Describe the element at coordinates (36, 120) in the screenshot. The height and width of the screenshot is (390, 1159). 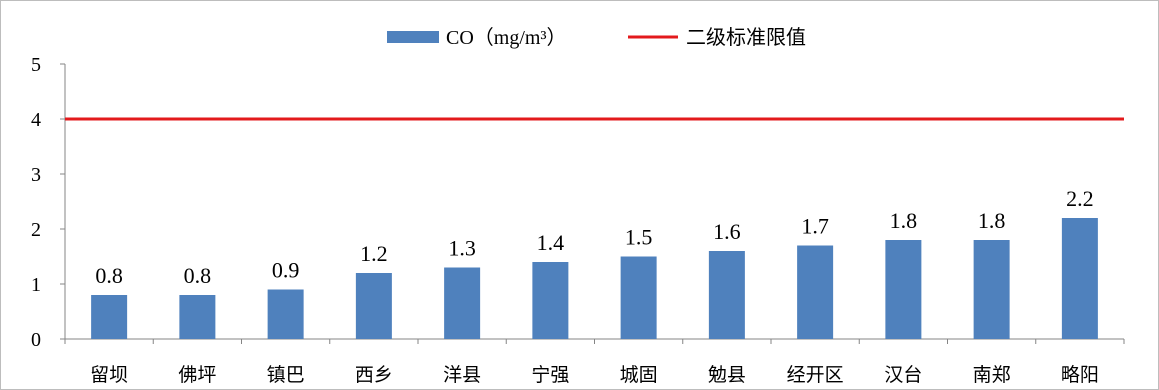
I see `y-tick-label: 4` at that location.